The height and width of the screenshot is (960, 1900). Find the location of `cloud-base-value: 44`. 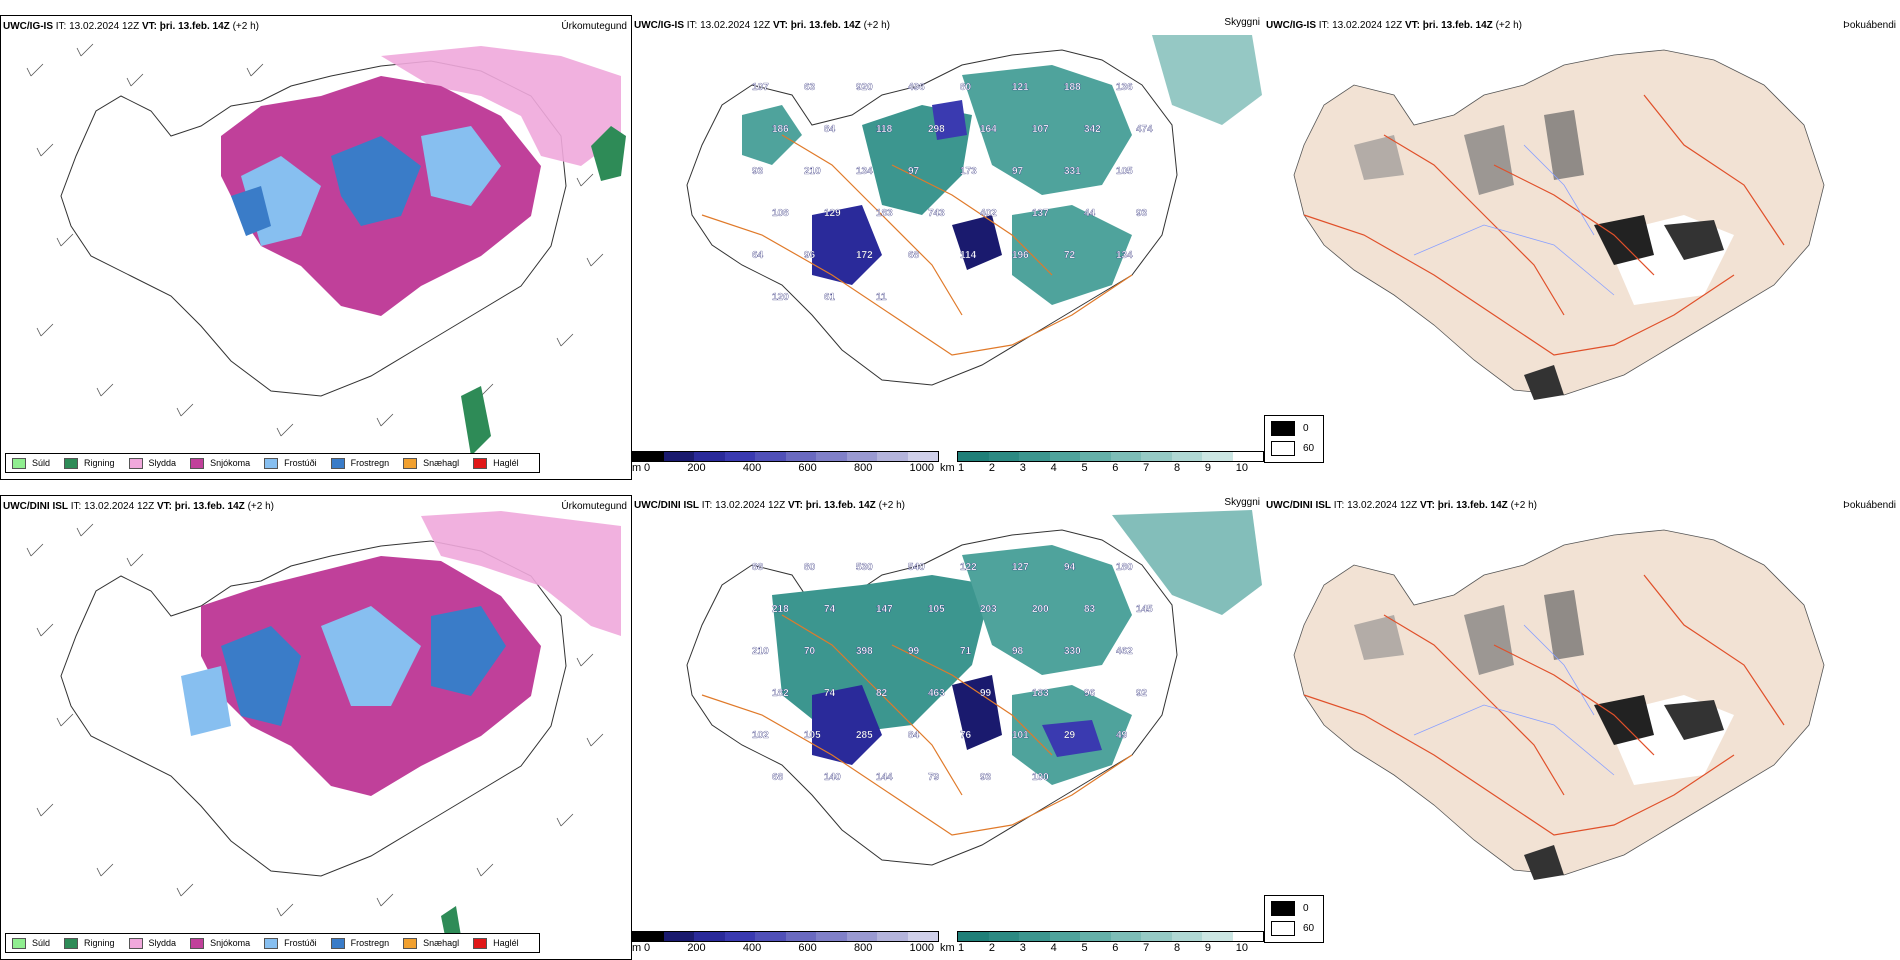

cloud-base-value: 44 is located at coordinates (1090, 213).